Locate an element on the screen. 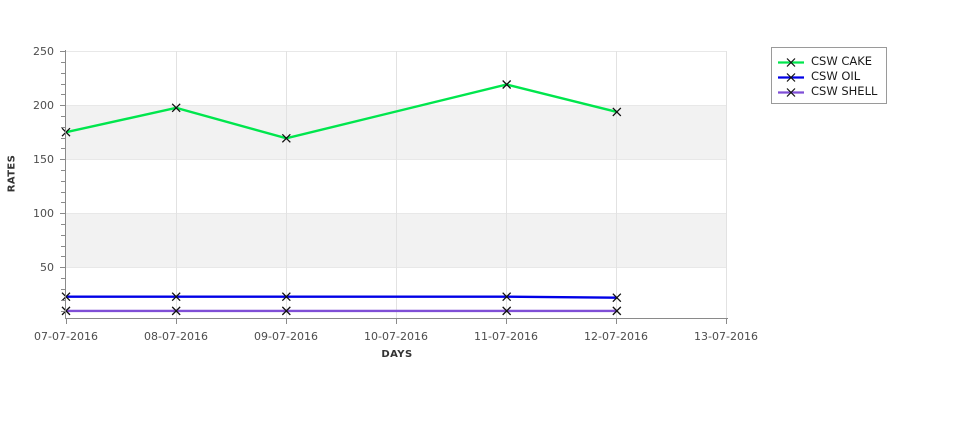  x-axis-title: DAYS is located at coordinates (397, 354).